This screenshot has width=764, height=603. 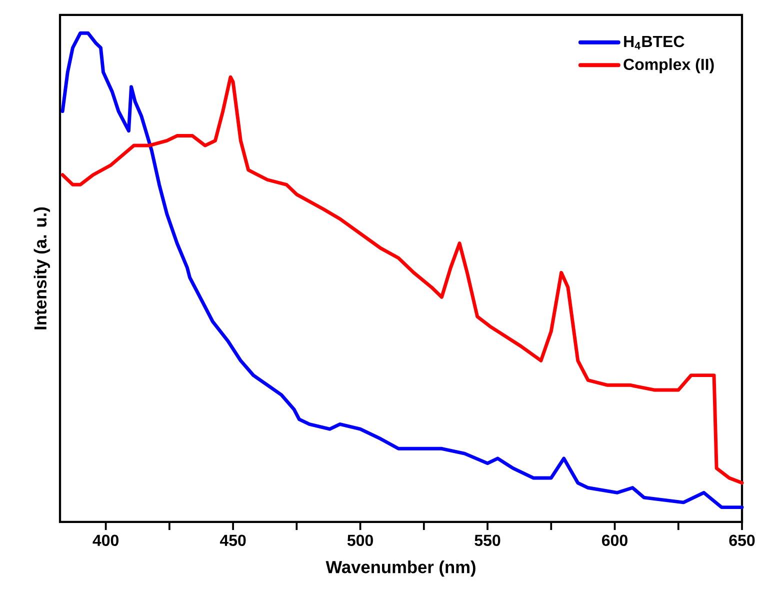 What do you see at coordinates (615, 540) in the screenshot?
I see `x-tick-label: 600` at bounding box center [615, 540].